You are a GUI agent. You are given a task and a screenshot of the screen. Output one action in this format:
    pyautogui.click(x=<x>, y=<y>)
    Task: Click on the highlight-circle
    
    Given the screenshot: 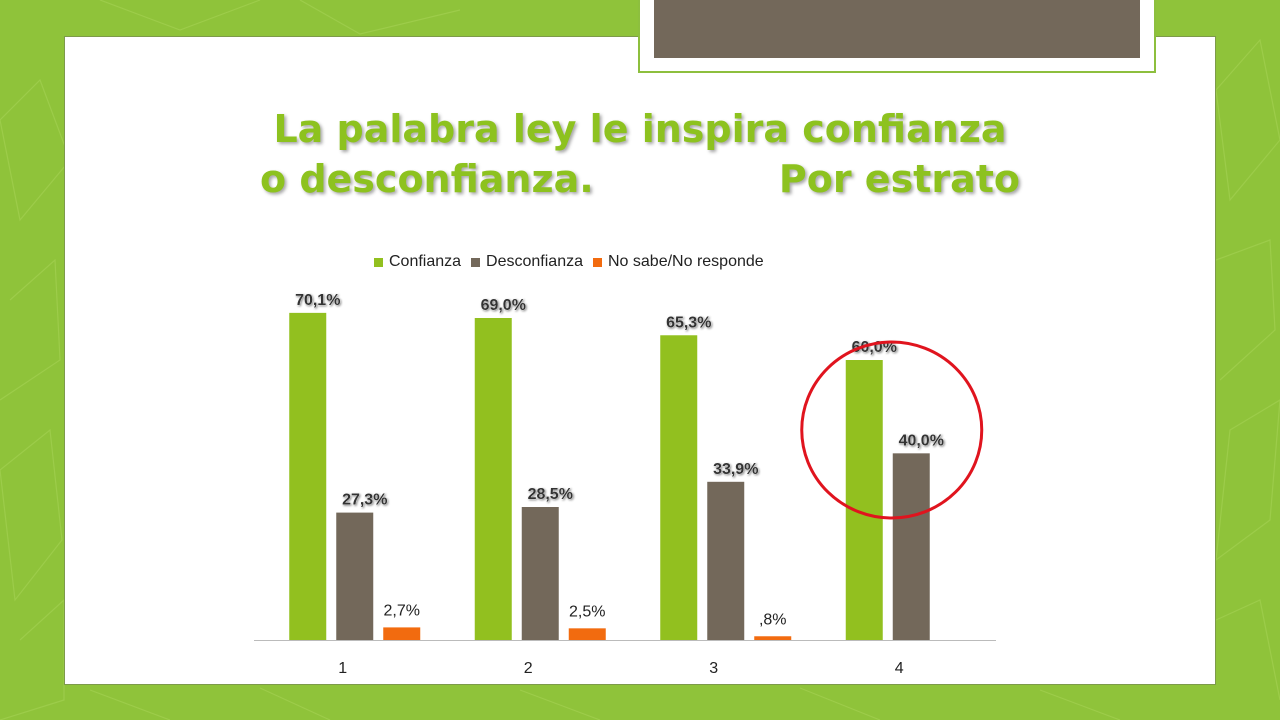 What is the action you would take?
    pyautogui.click(x=892, y=430)
    